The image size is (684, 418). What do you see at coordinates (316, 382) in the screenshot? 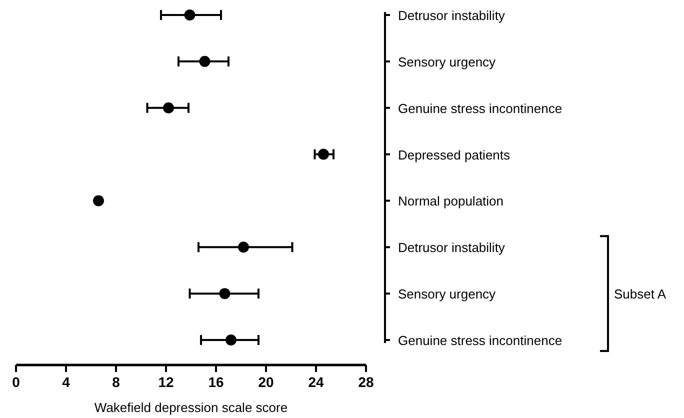
I see `x-tick-label: 24` at bounding box center [316, 382].